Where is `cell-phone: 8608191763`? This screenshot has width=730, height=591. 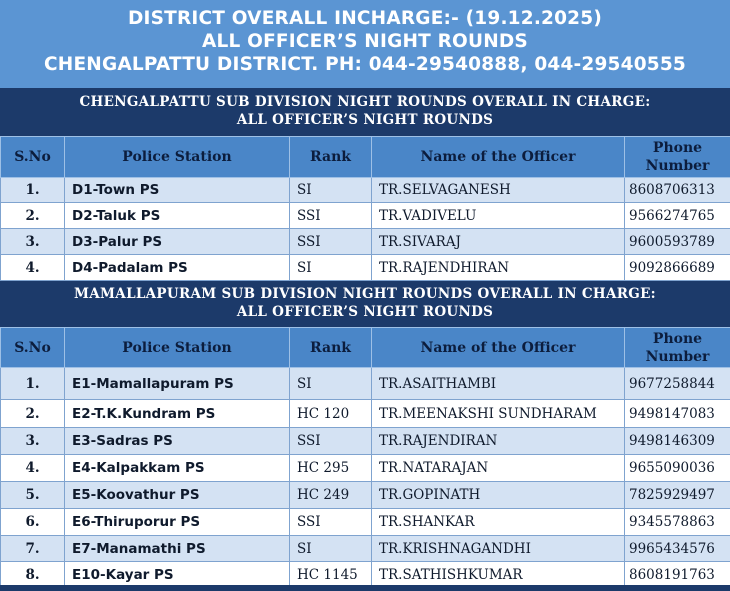 cell-phone: 8608191763 is located at coordinates (677, 575).